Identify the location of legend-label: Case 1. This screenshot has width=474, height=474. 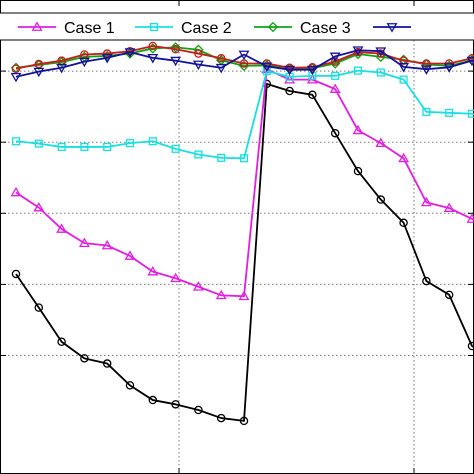
(89, 28).